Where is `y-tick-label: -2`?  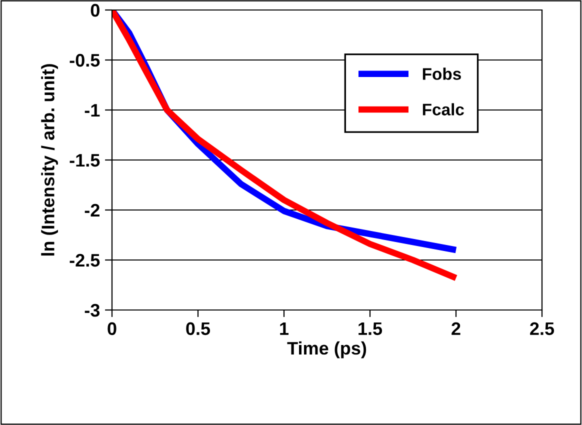 y-tick-label: -2 is located at coordinates (92, 210).